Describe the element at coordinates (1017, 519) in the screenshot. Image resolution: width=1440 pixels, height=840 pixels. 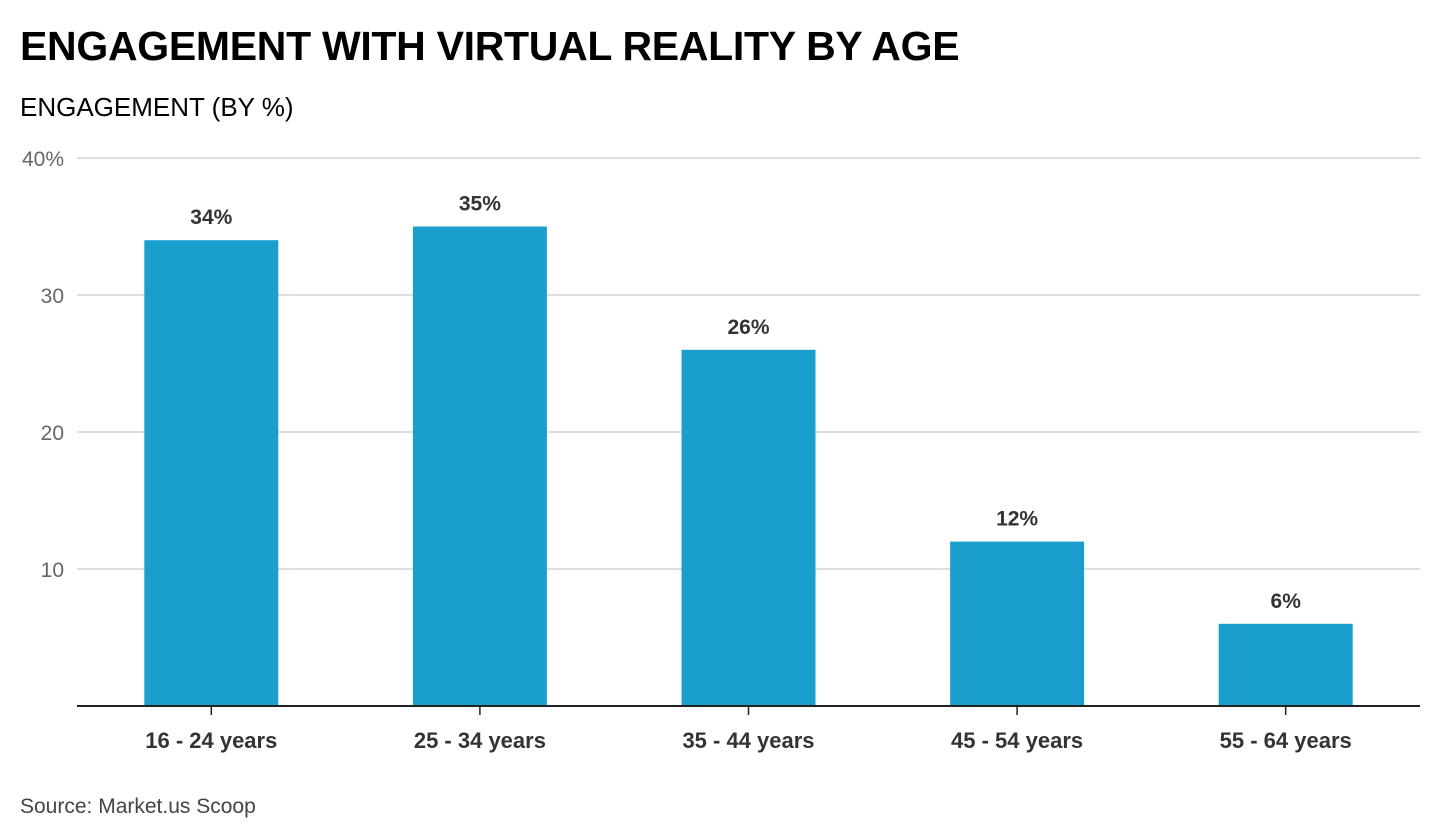
I see `bar-value-label: 12%` at that location.